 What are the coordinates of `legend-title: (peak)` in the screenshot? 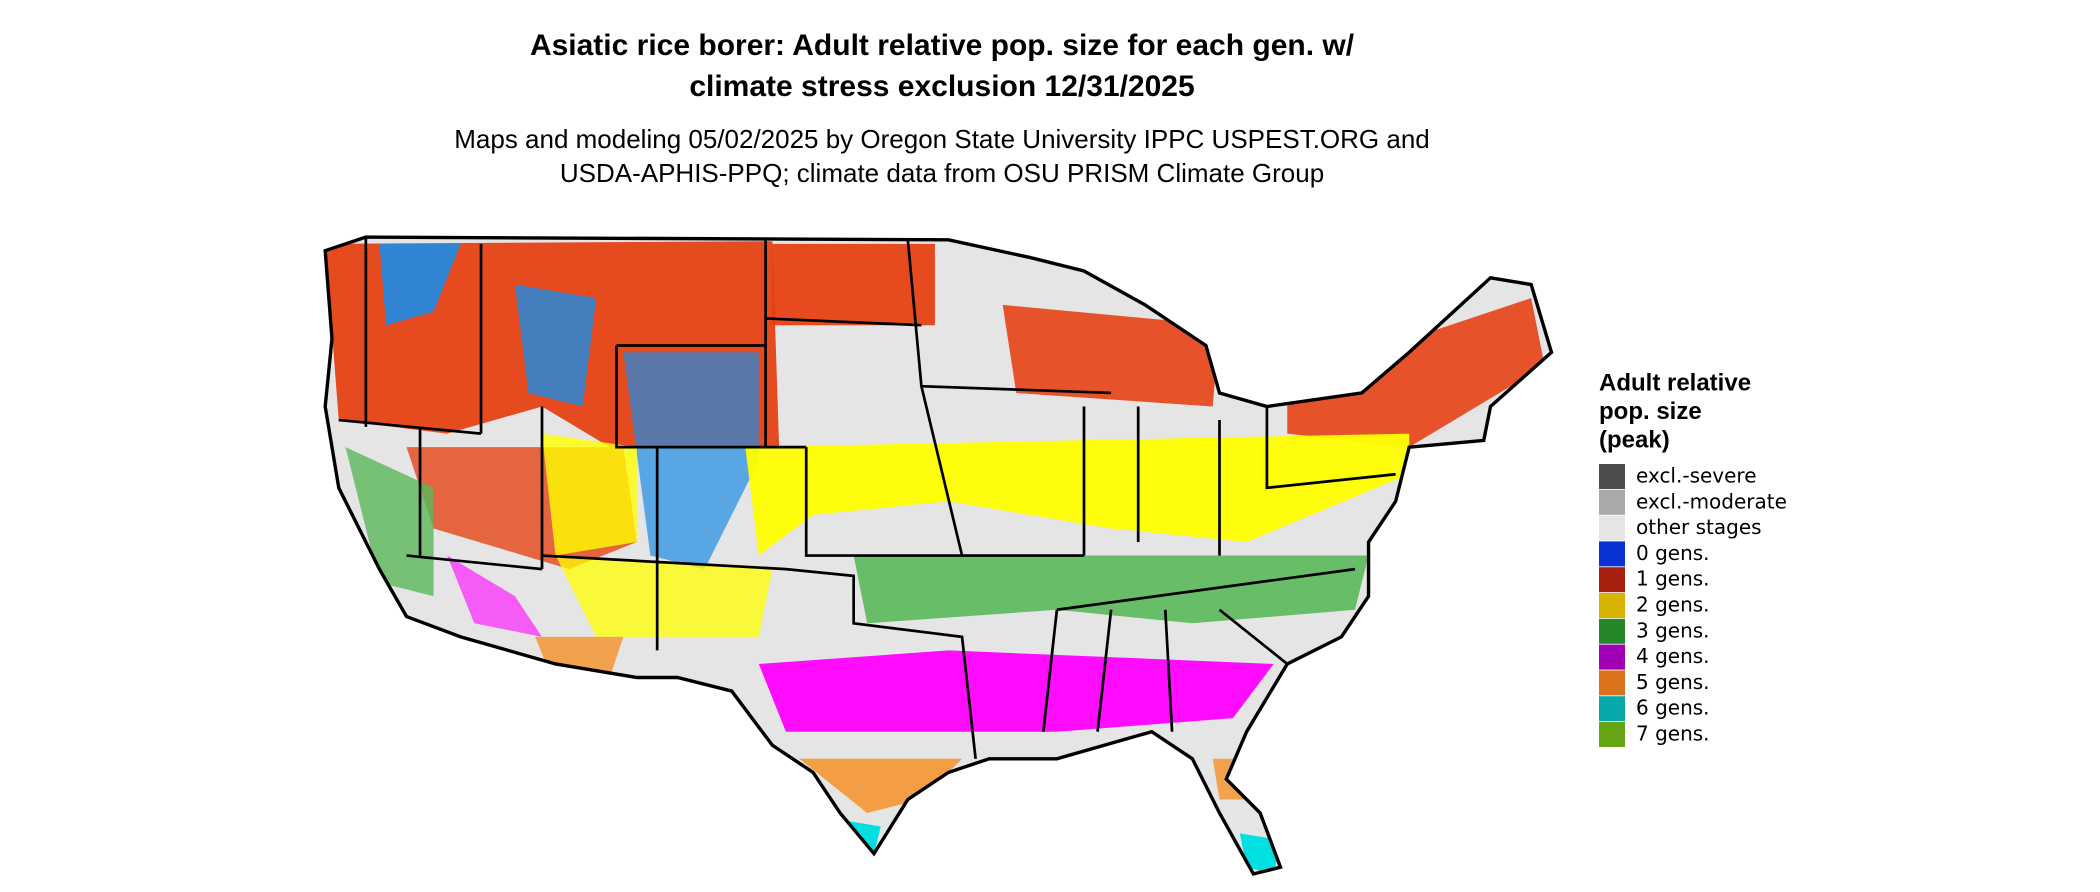 It's located at (1634, 439).